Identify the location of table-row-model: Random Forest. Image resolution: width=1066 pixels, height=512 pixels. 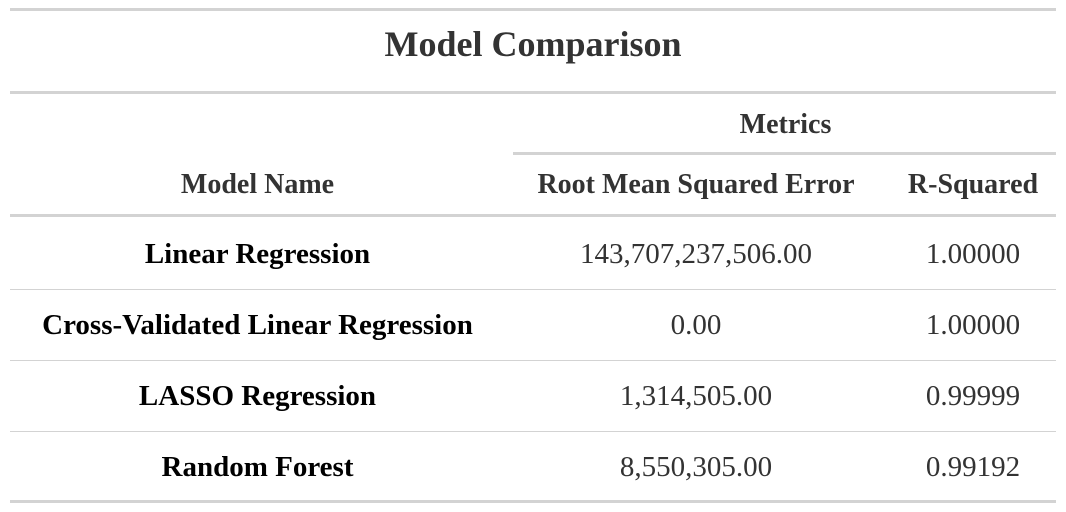
(257, 467).